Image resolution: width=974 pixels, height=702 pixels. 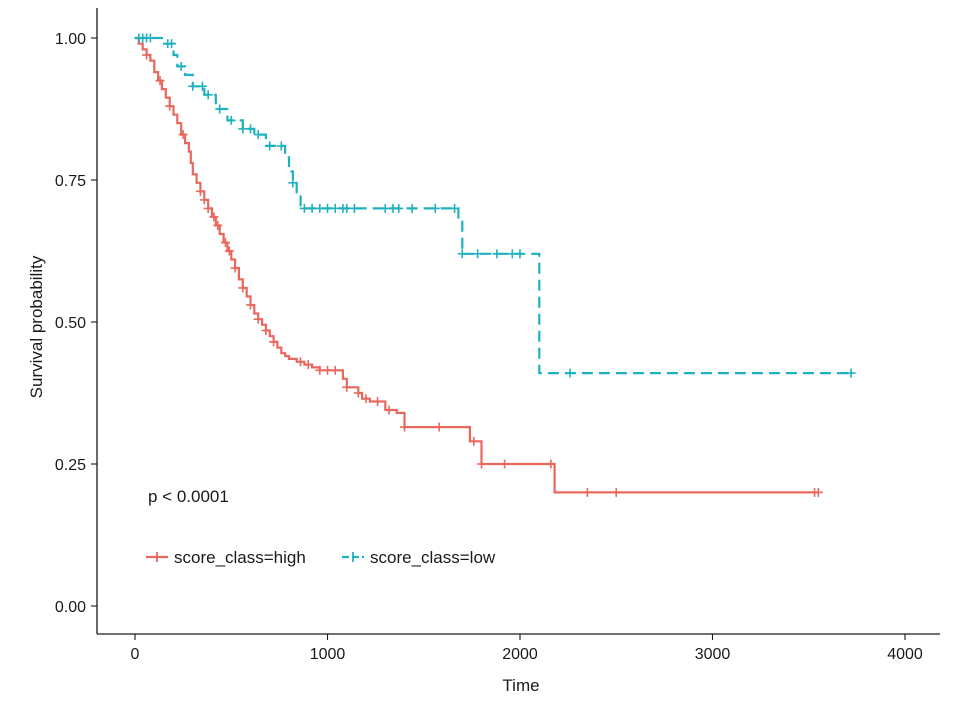 What do you see at coordinates (188, 496) in the screenshot?
I see `p-value-annotation: p < 0.0001` at bounding box center [188, 496].